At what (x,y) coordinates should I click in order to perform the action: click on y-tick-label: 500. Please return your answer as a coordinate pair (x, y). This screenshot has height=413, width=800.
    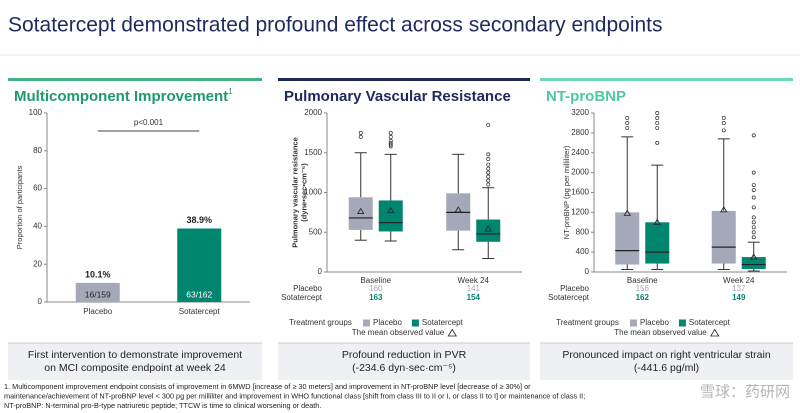
    Looking at the image, I should click on (316, 231).